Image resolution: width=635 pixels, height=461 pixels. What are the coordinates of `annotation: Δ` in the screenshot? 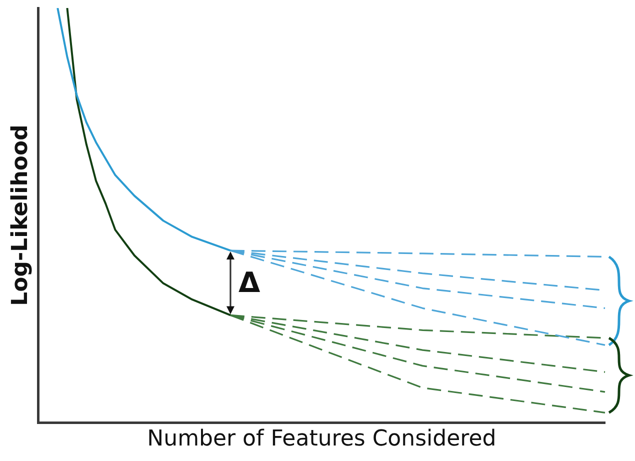 It's located at (249, 282).